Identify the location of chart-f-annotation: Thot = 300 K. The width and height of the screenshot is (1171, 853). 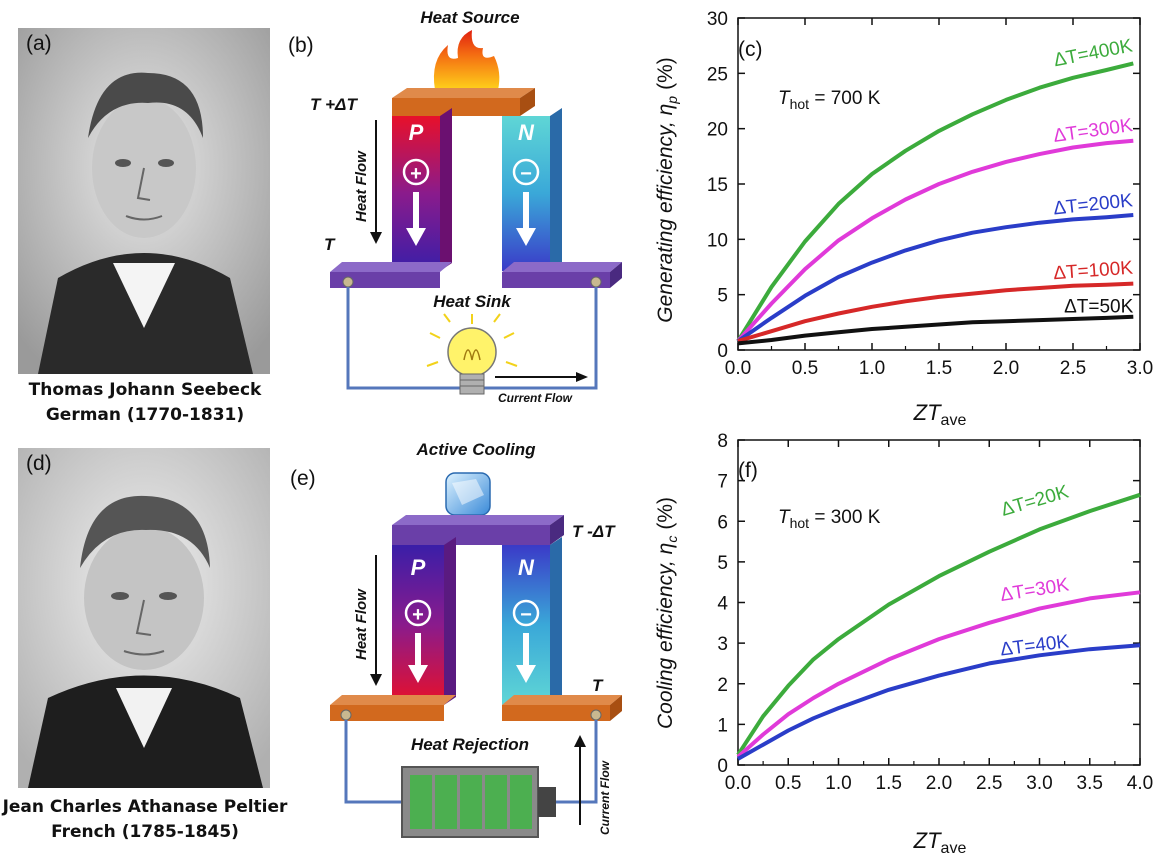
(829, 519).